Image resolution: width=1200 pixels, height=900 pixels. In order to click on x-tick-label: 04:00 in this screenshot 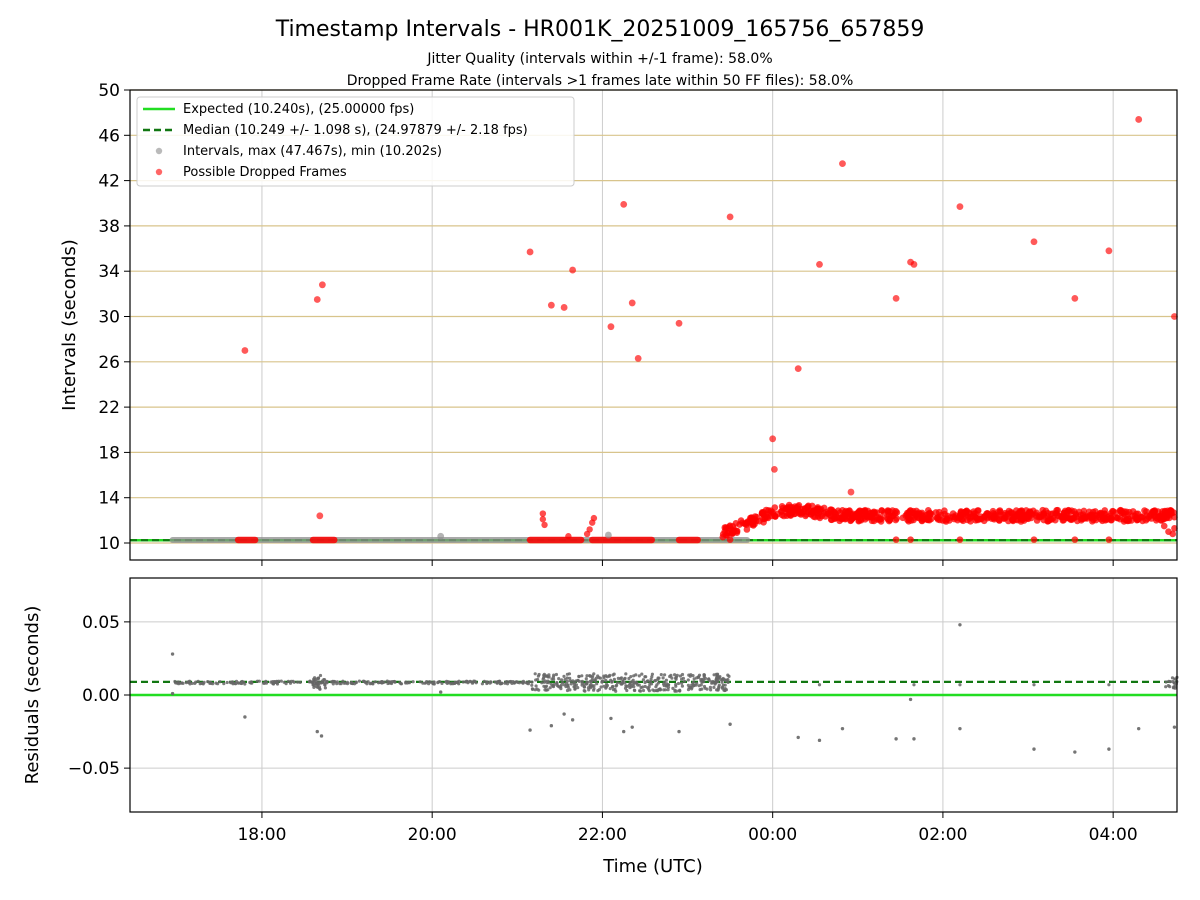, I will do `click(1113, 835)`.